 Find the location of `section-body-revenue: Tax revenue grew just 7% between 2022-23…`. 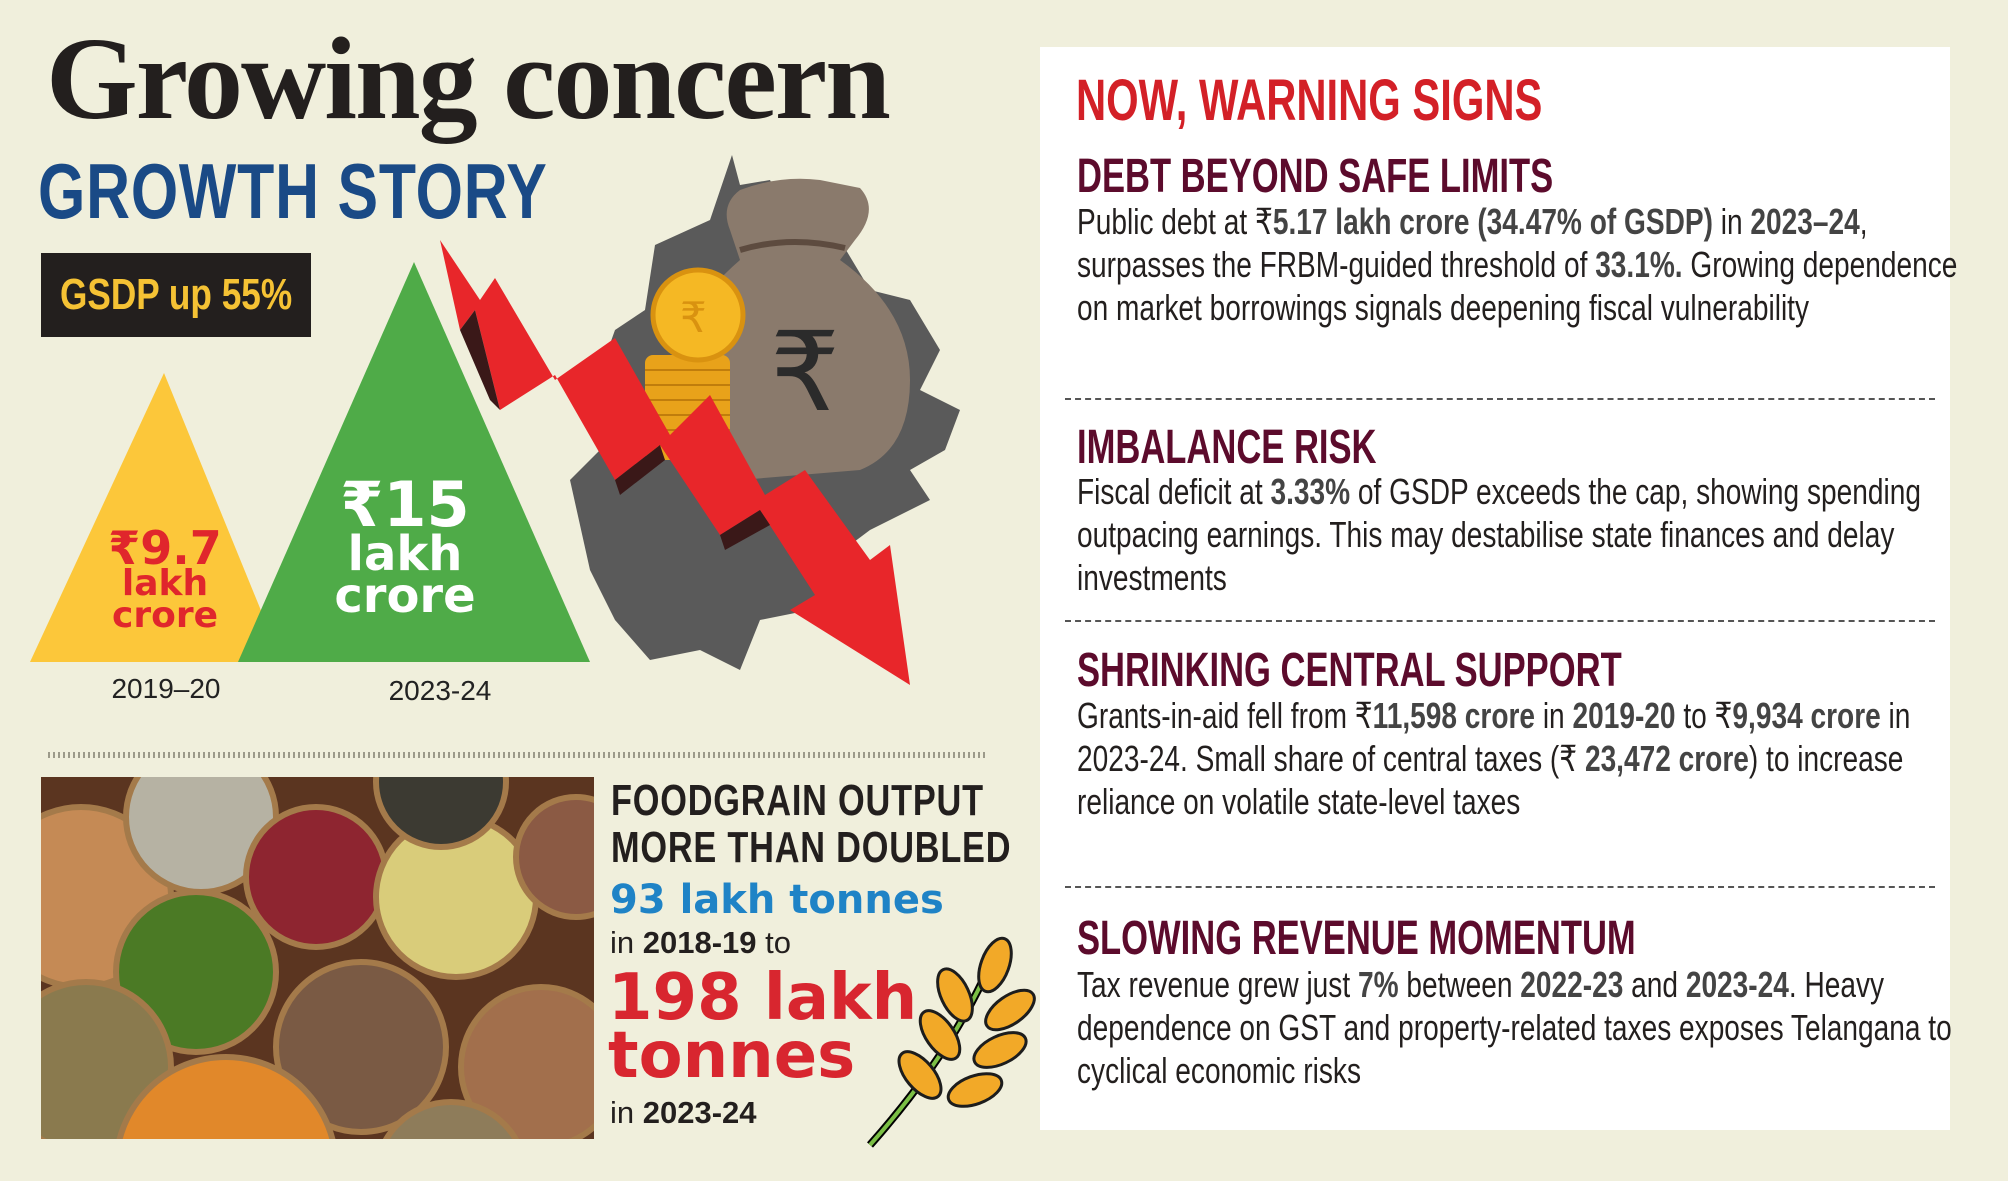

section-body-revenue: Tax revenue grew just 7% between 2022-23… is located at coordinates (1514, 1027).